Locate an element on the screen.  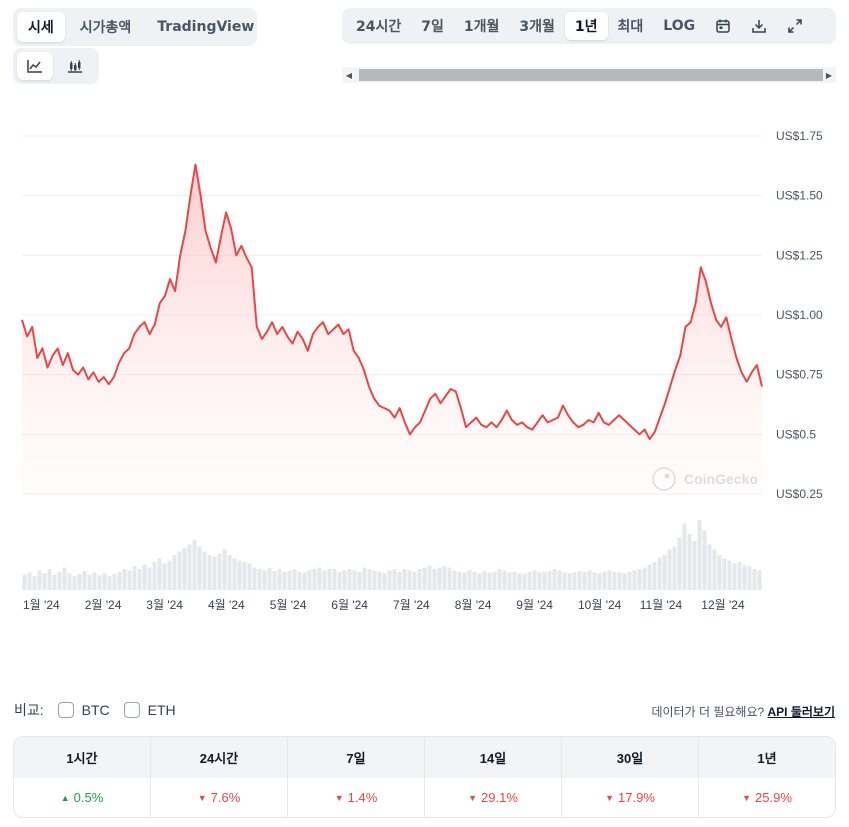
range-tab-5: 최대 is located at coordinates (630, 27).